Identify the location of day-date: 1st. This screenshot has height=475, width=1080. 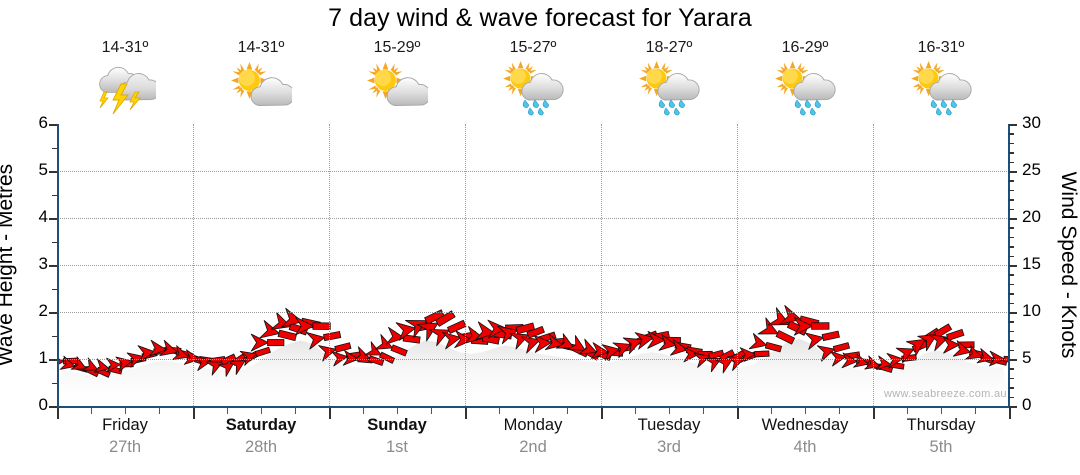
(396, 447).